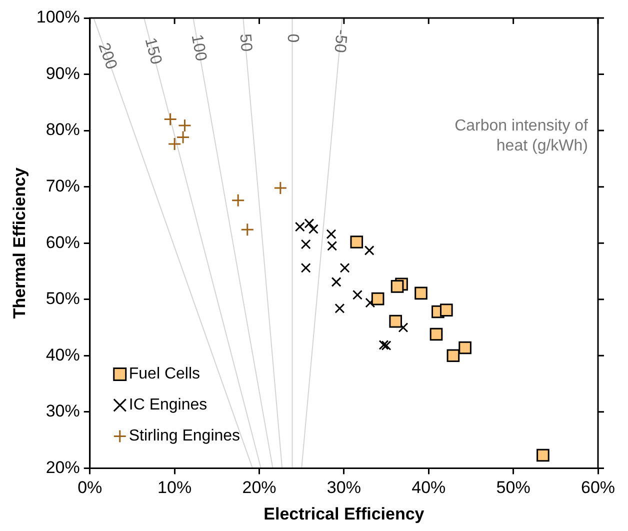  What do you see at coordinates (164, 374) in the screenshot?
I see `legend-label: Fuel Cells` at bounding box center [164, 374].